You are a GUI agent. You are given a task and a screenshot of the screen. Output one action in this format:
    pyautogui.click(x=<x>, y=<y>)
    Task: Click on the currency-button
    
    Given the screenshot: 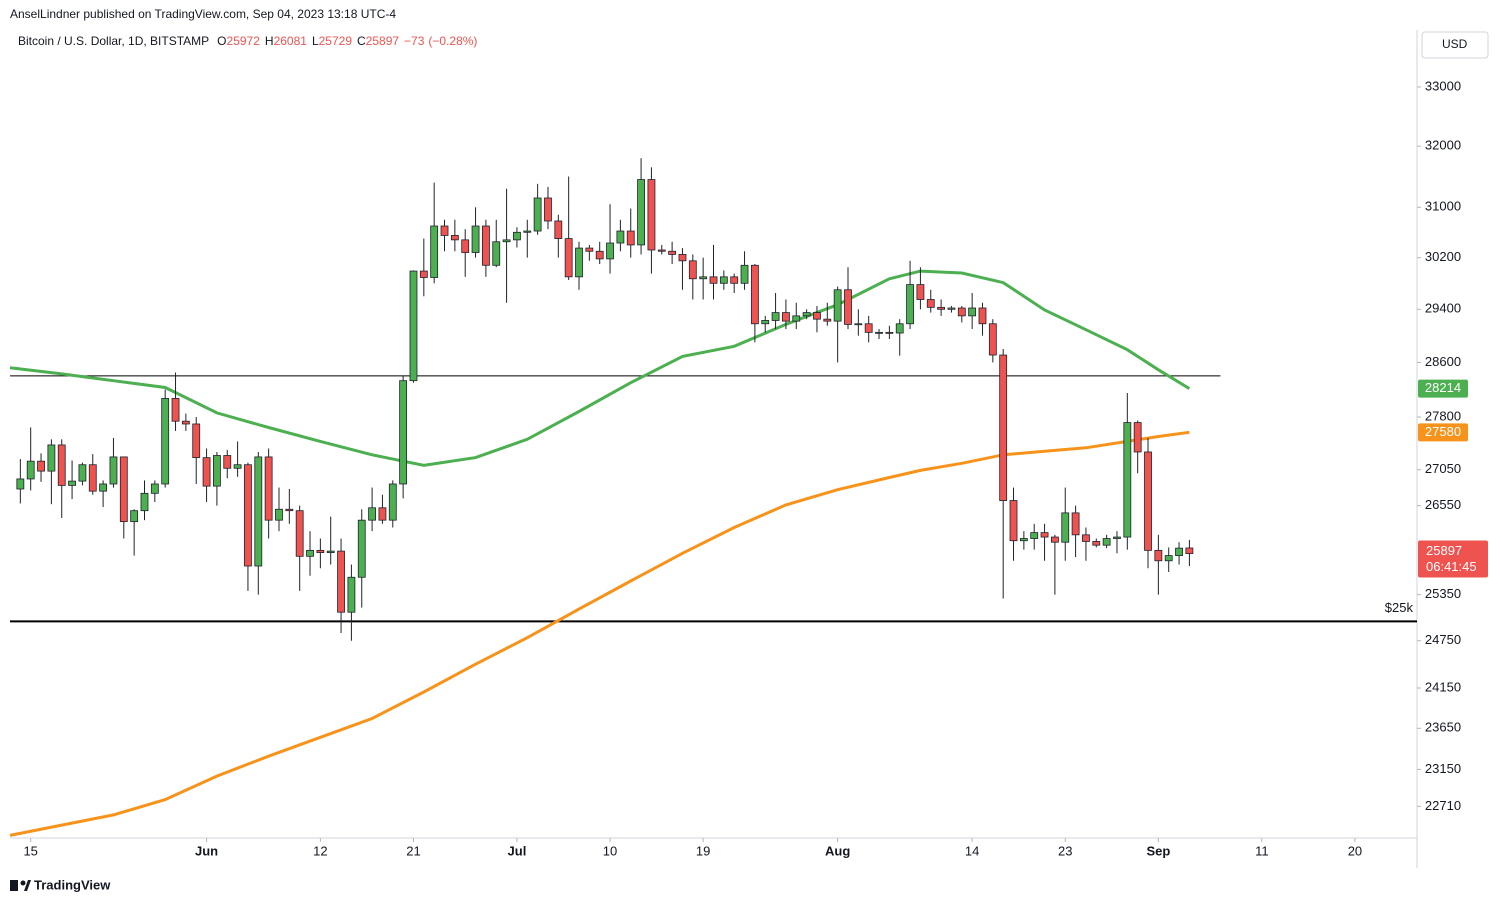 What is the action you would take?
    pyautogui.click(x=1455, y=45)
    